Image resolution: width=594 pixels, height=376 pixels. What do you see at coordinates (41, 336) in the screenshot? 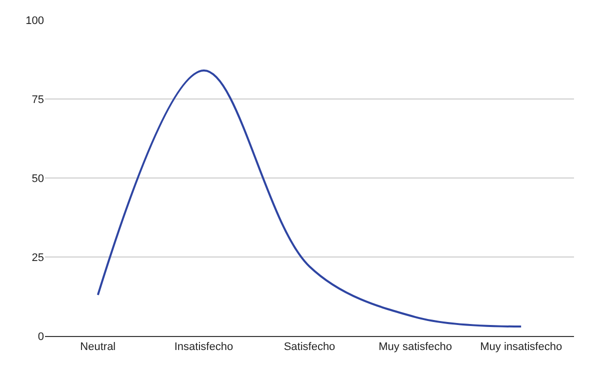
I see `y-tick-label: 0` at bounding box center [41, 336].